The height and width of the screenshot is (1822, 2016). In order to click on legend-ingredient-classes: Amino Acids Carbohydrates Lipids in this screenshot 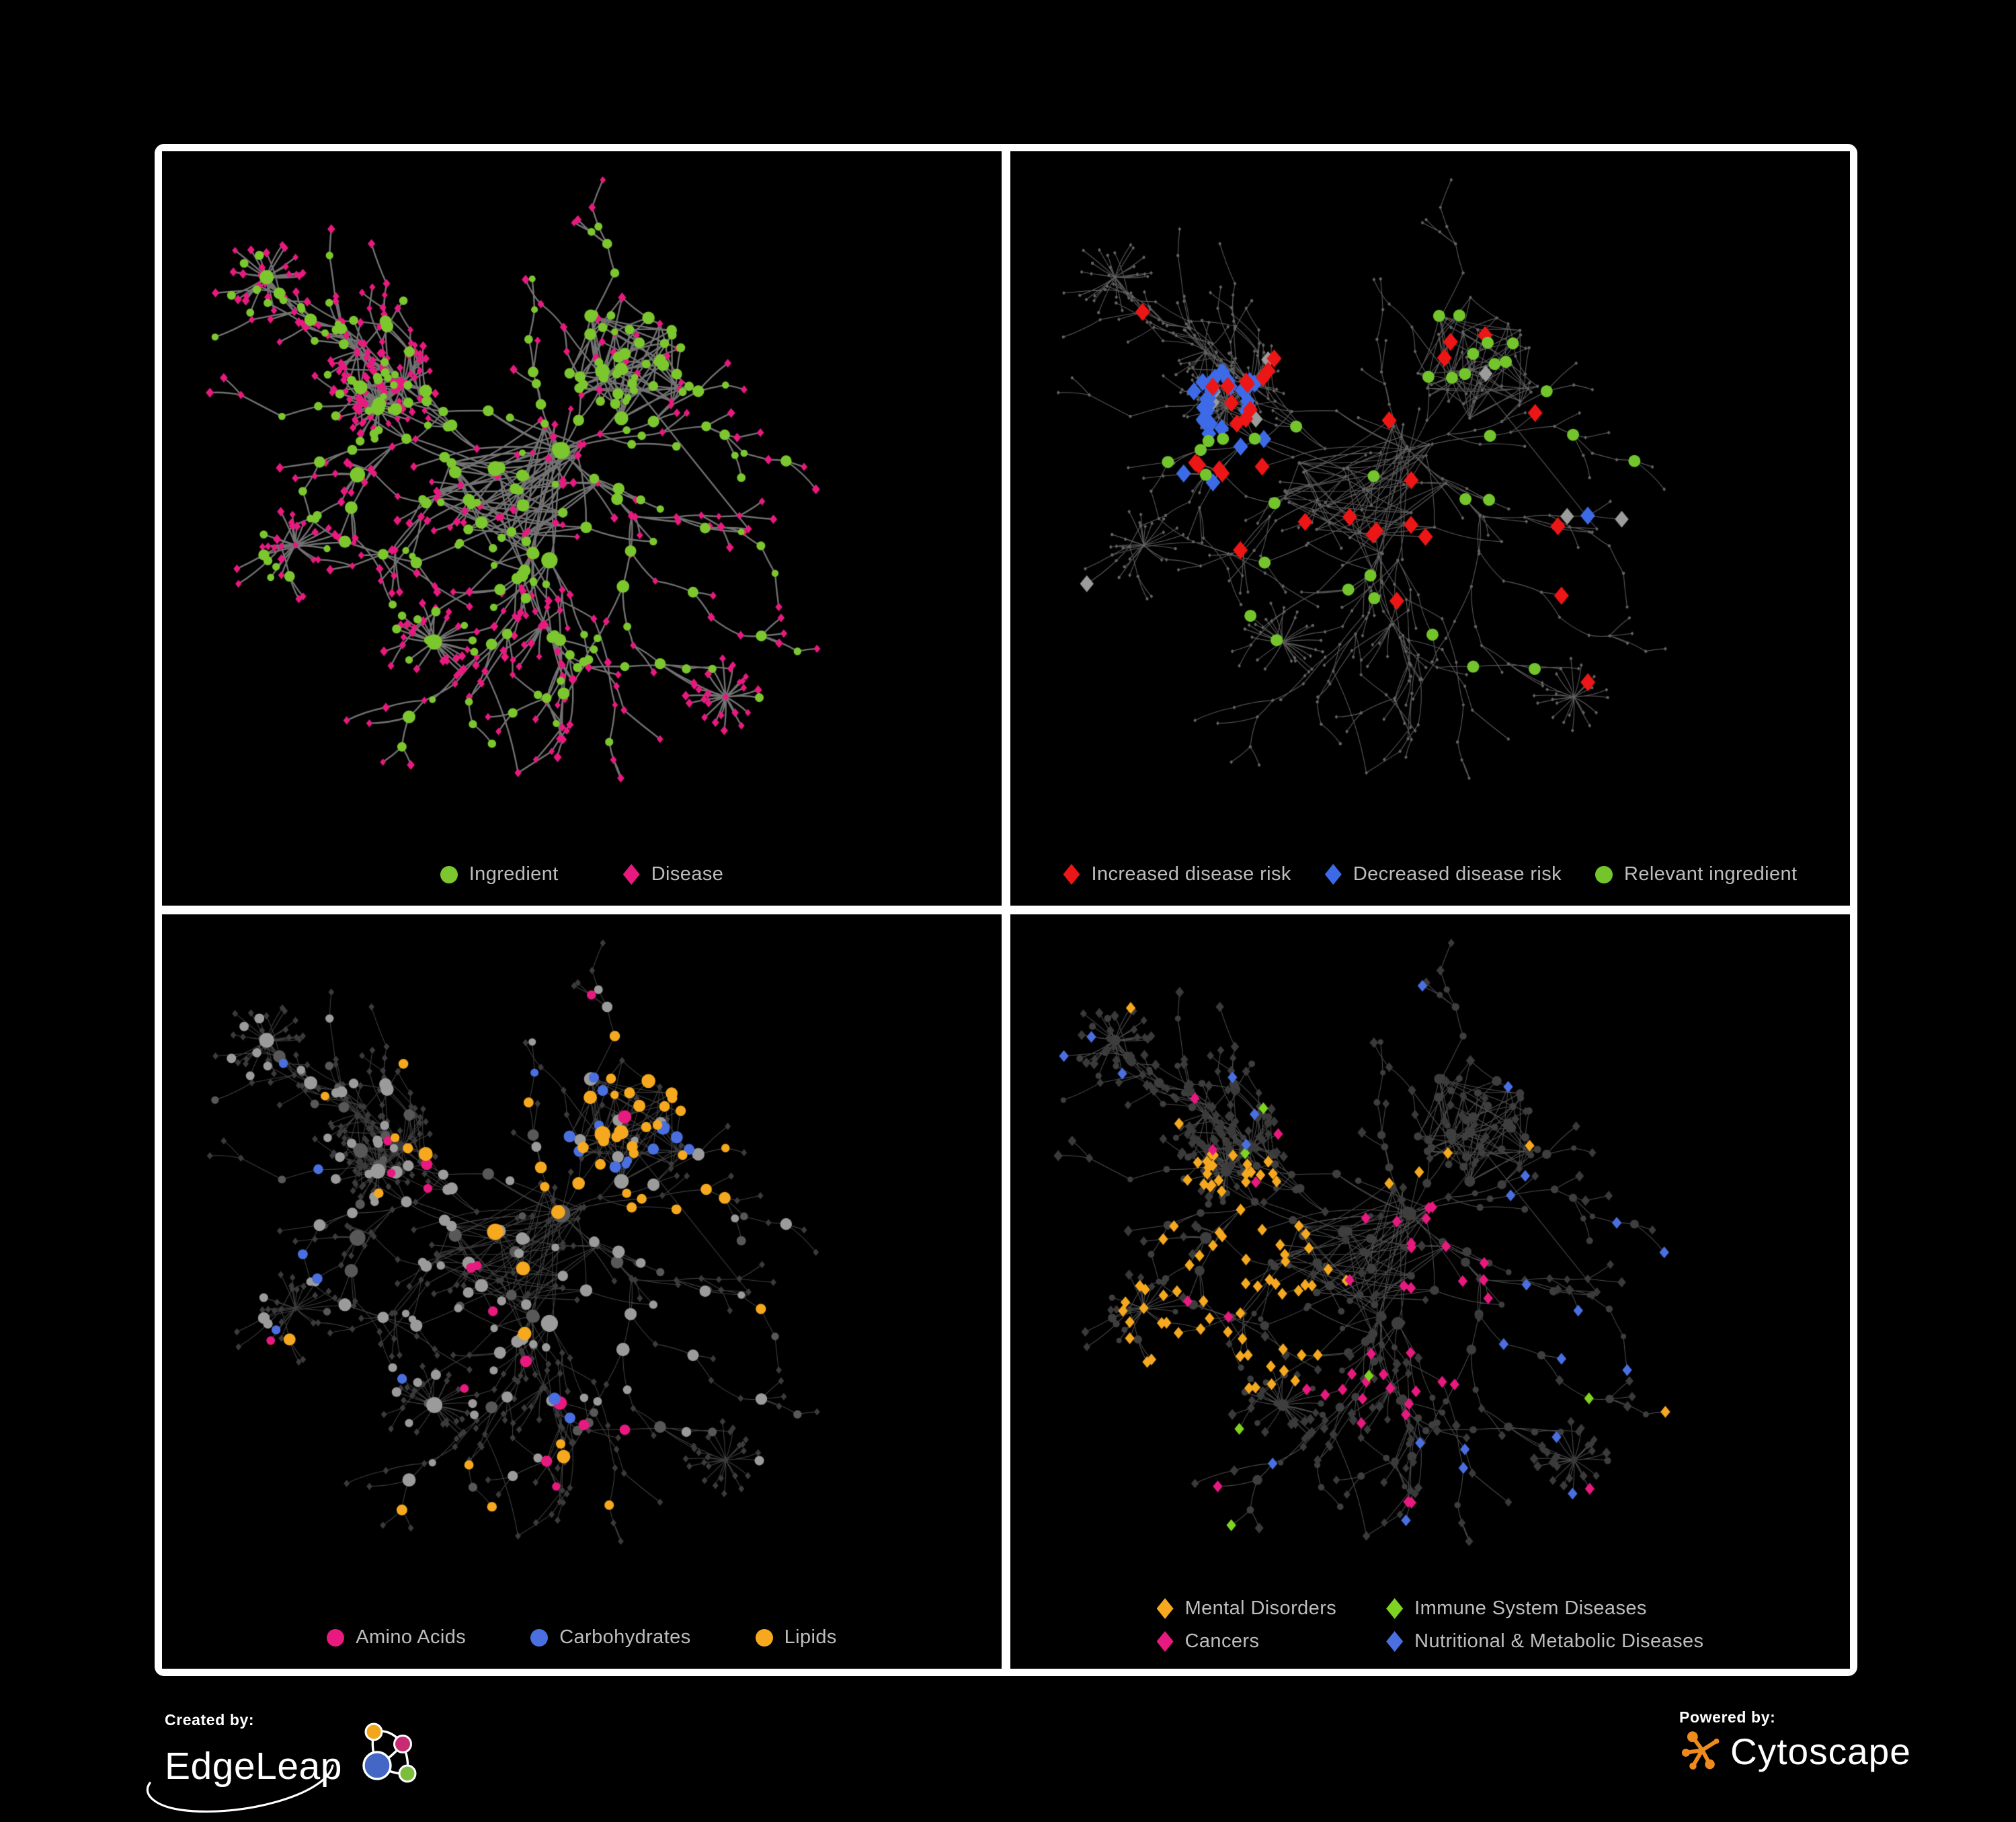, I will do `click(582, 1637)`.